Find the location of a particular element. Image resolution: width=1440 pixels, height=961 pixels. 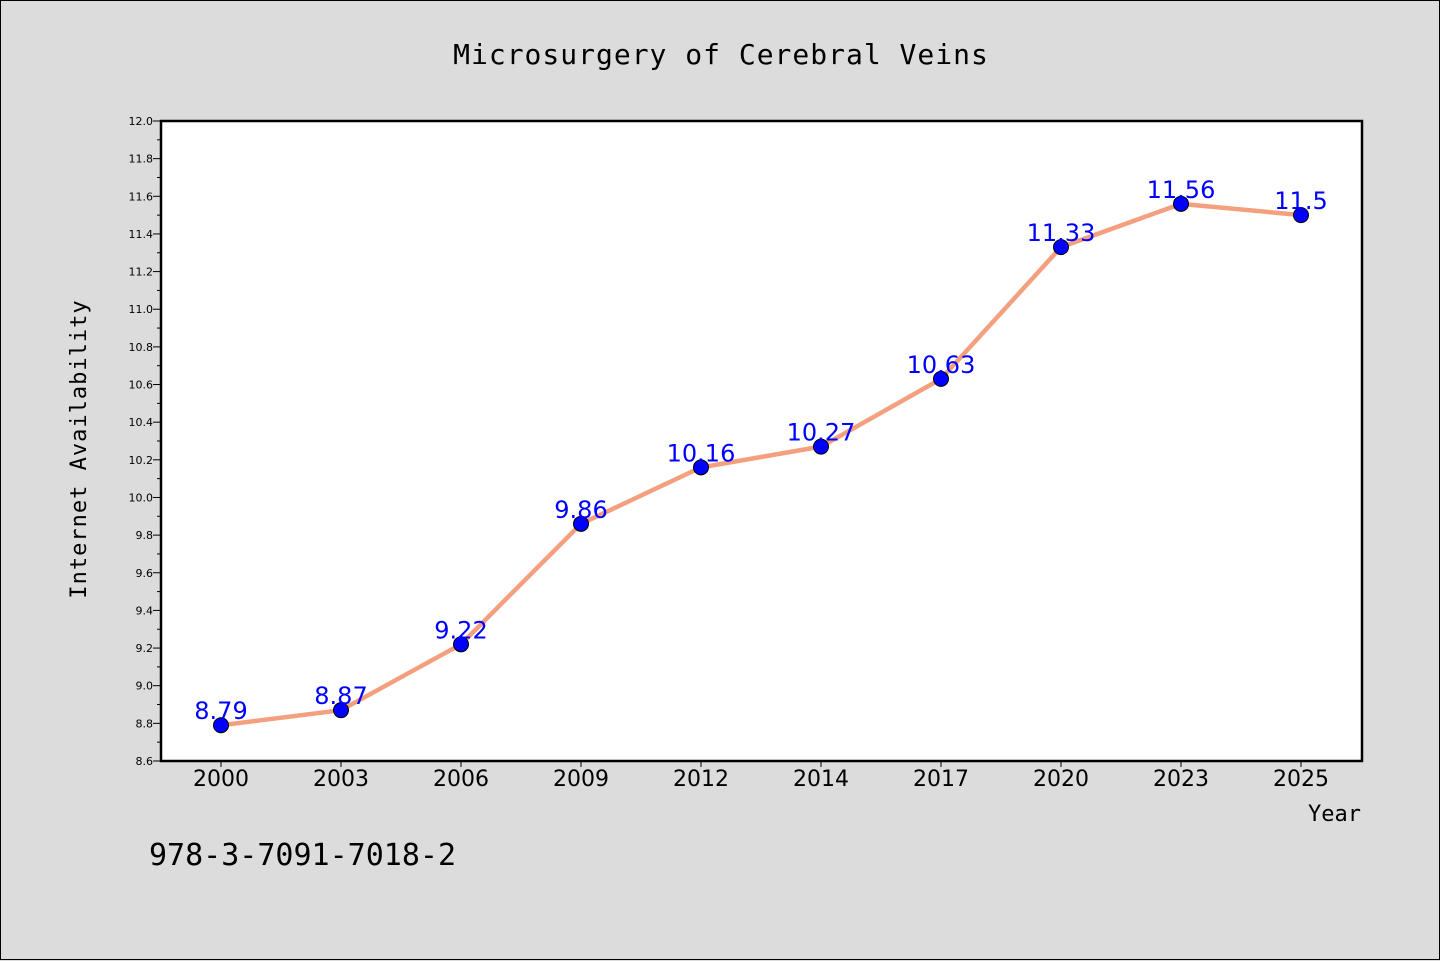

x-axis: 2000 2003 2006 2009 2012 2014 2017 2020 2023 2025 is located at coordinates (761, 776).